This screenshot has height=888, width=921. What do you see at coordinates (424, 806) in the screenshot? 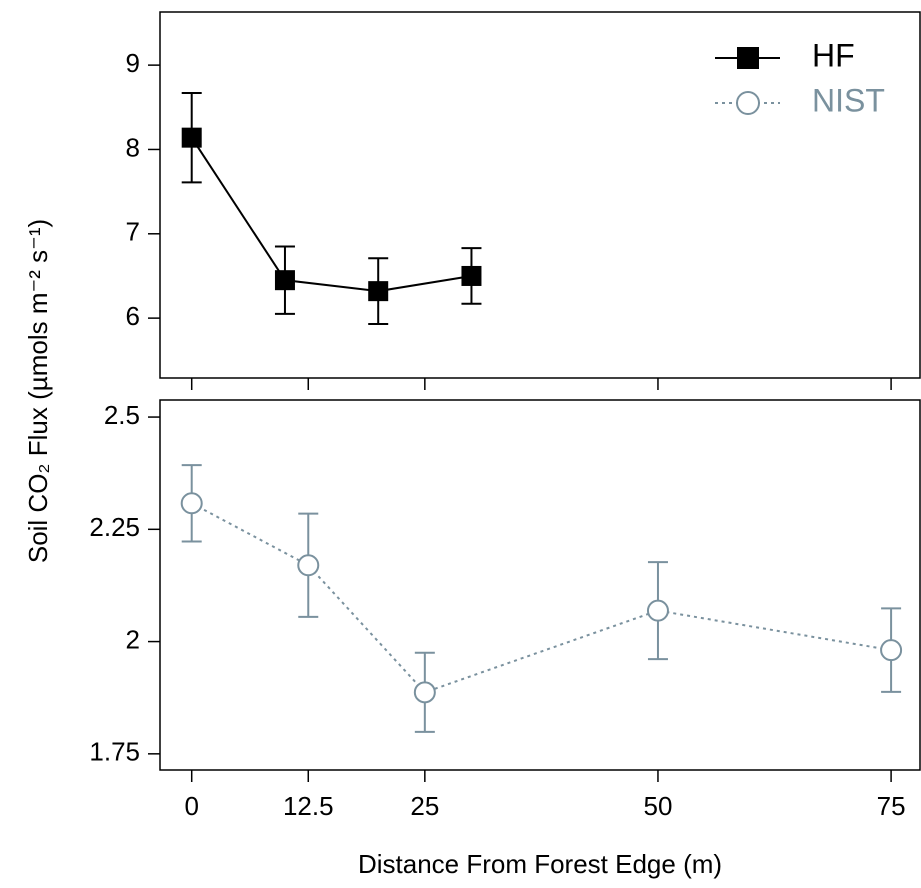
I see `x-tick-label: 25` at bounding box center [424, 806].